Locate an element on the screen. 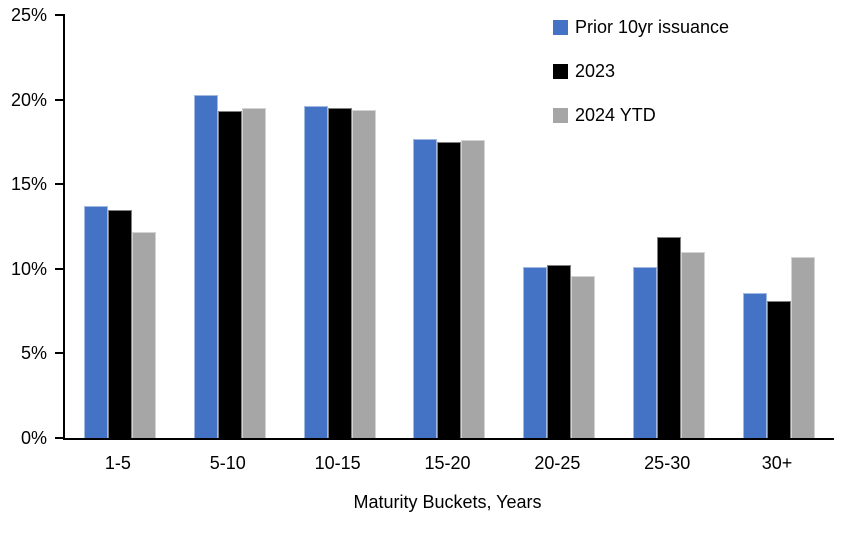 The height and width of the screenshot is (534, 852). x-axis-title: Maturity Buckets, Years is located at coordinates (447, 502).